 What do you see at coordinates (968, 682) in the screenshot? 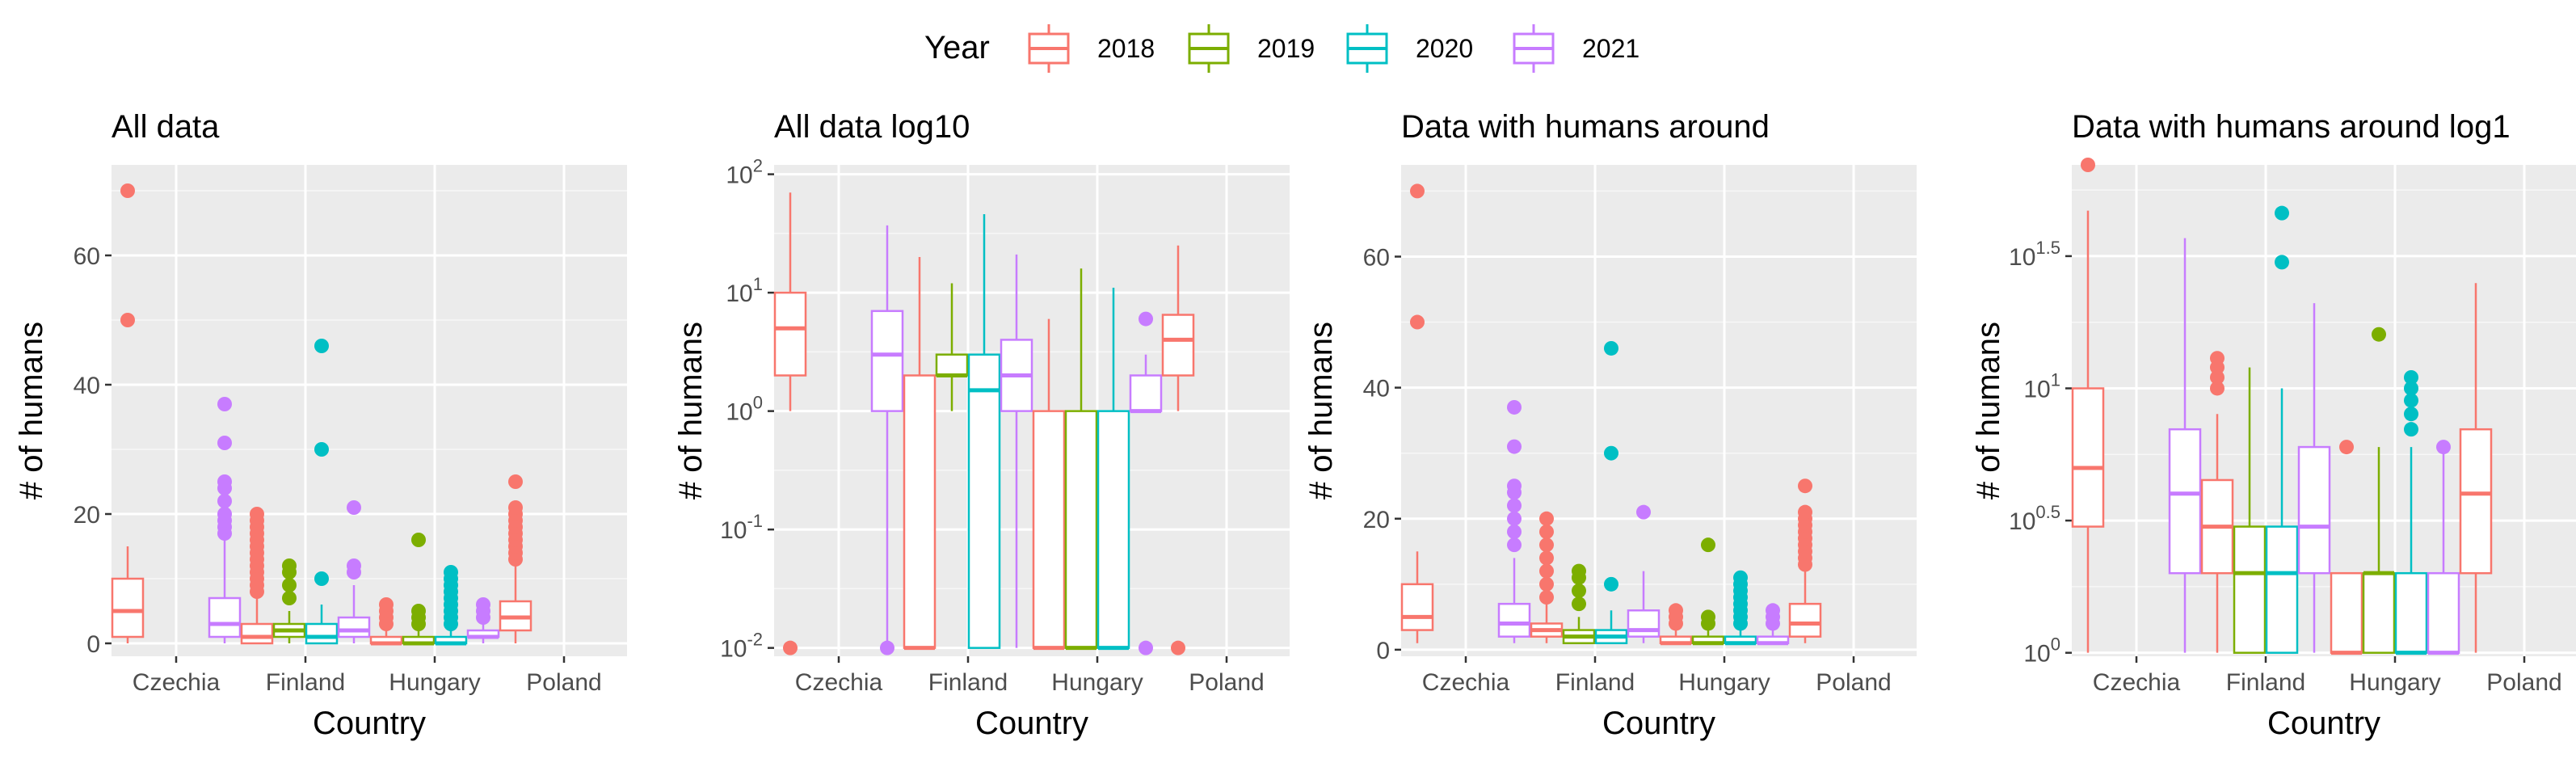
I see `x-tick-label: Finland` at bounding box center [968, 682].